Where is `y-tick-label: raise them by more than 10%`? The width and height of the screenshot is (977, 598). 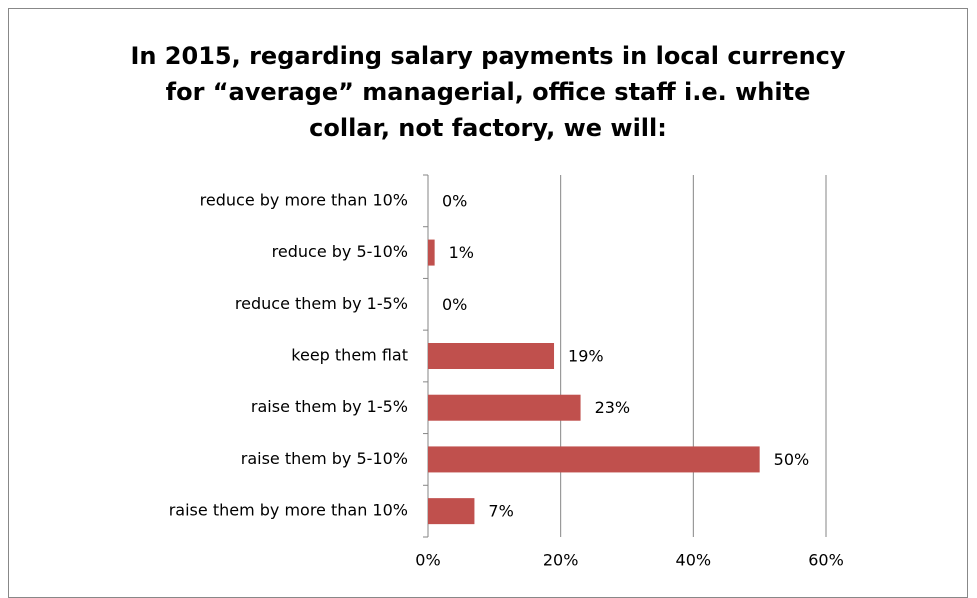 y-tick-label: raise them by more than 10% is located at coordinates (288, 510).